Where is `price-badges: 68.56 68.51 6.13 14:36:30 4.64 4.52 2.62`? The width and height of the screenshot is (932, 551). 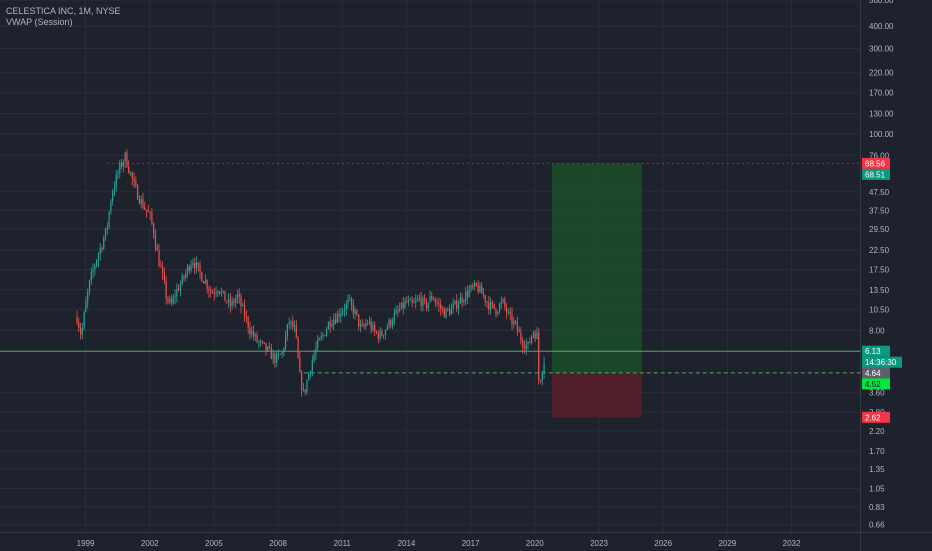 price-badges: 68.56 68.51 6.13 14:36:30 4.64 4.52 2.62 is located at coordinates (882, 290).